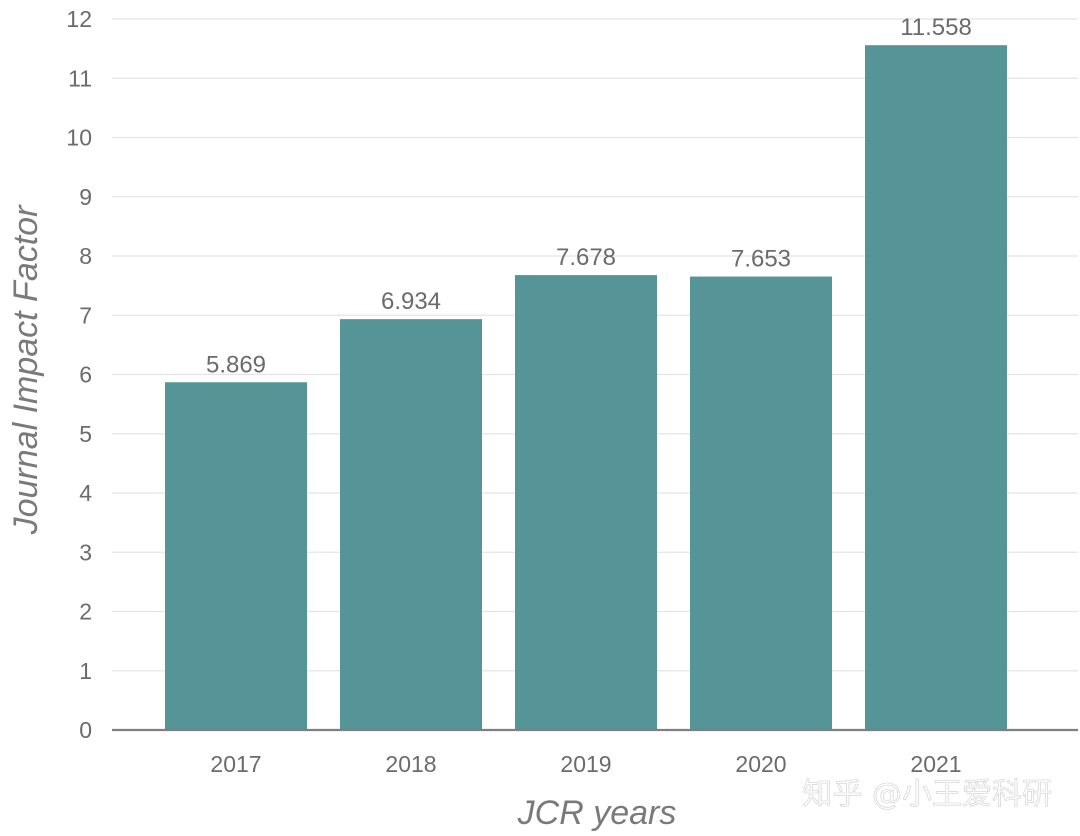 This screenshot has height=836, width=1080. I want to click on y-tick-label: 6, so click(85, 375).